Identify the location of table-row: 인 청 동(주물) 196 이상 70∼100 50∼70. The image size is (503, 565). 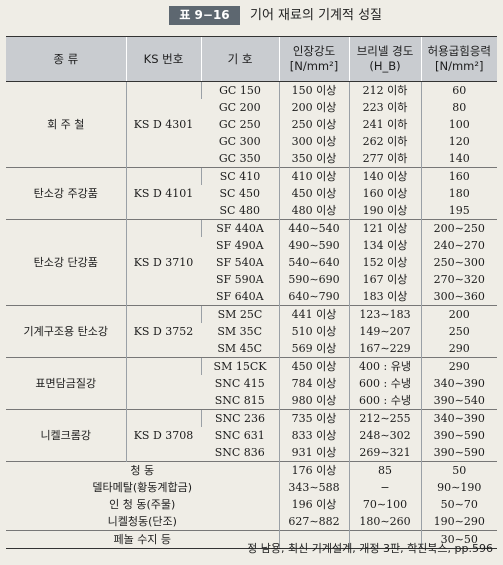
(251, 504).